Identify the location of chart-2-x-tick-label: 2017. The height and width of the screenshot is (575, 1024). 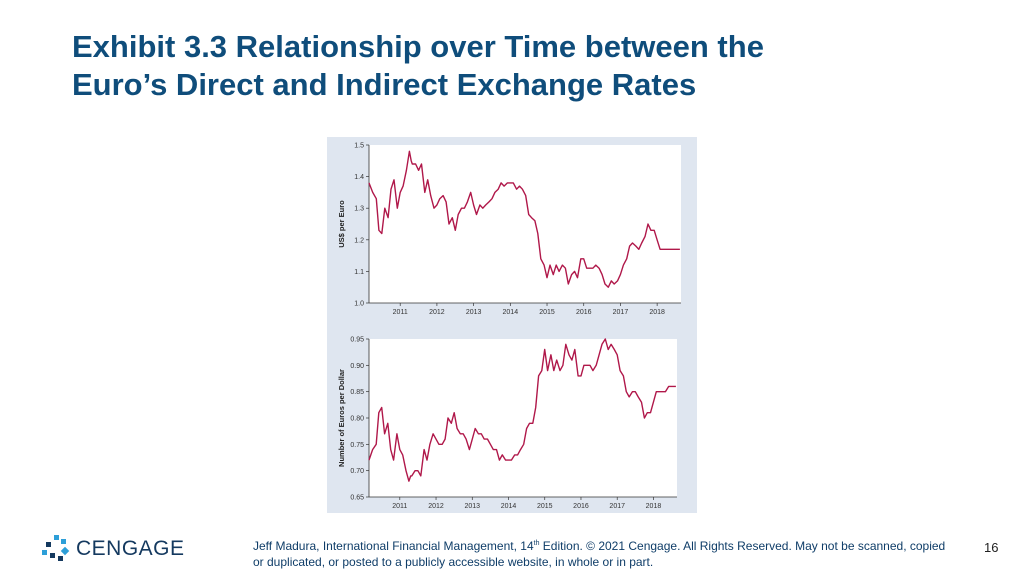
(617, 506).